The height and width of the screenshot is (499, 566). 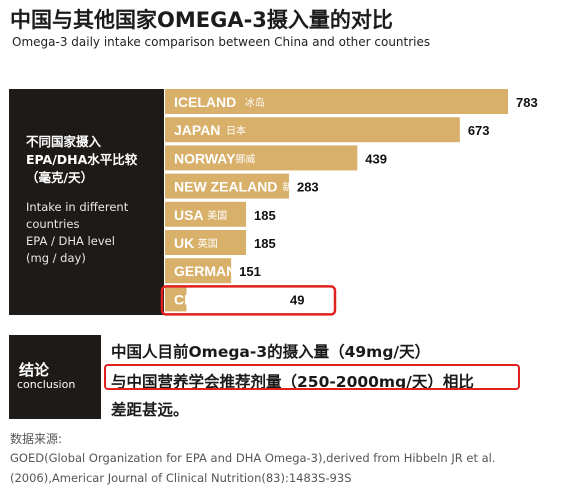 I want to click on bar-value: 783, so click(x=527, y=102).